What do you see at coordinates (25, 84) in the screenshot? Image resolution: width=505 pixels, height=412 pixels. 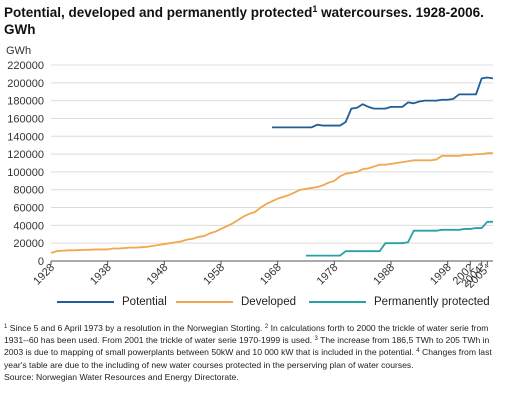 I see `y-tick-label: 200000` at bounding box center [25, 84].